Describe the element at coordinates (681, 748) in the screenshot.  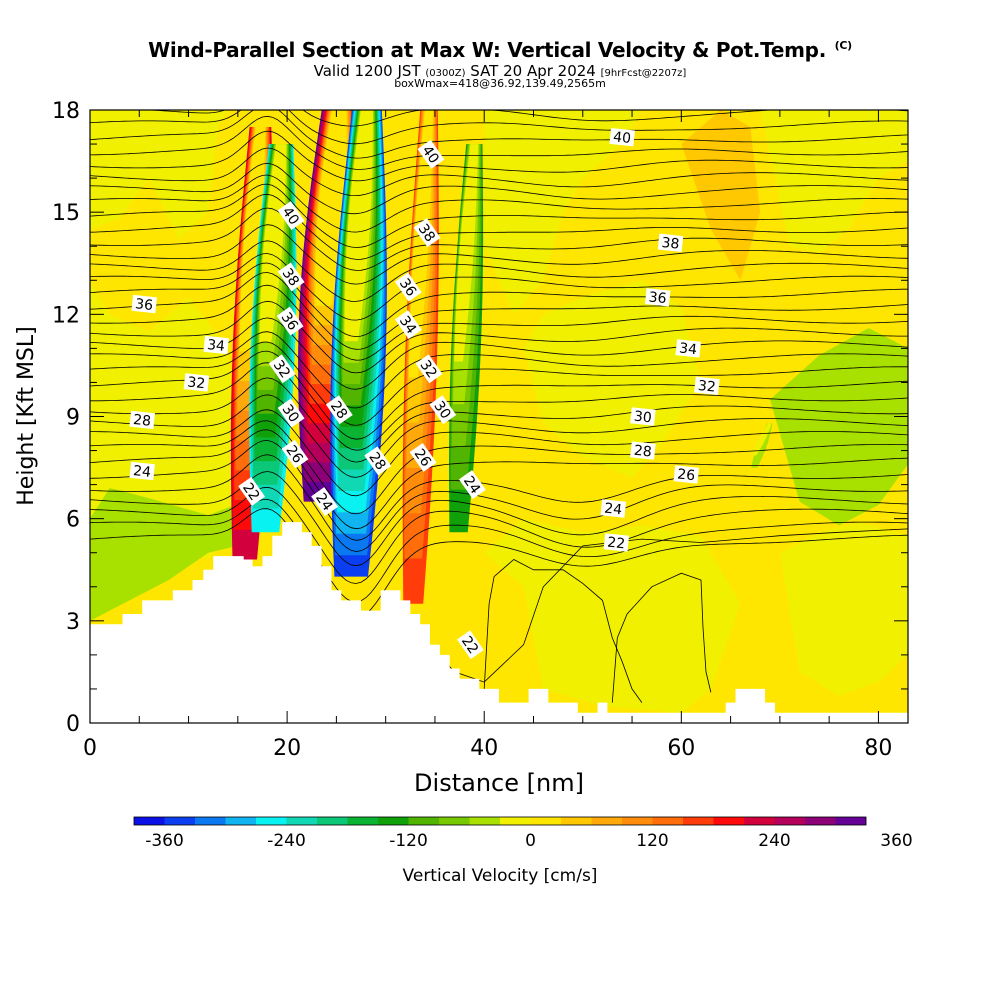
I see `x-tick-label: 60` at that location.